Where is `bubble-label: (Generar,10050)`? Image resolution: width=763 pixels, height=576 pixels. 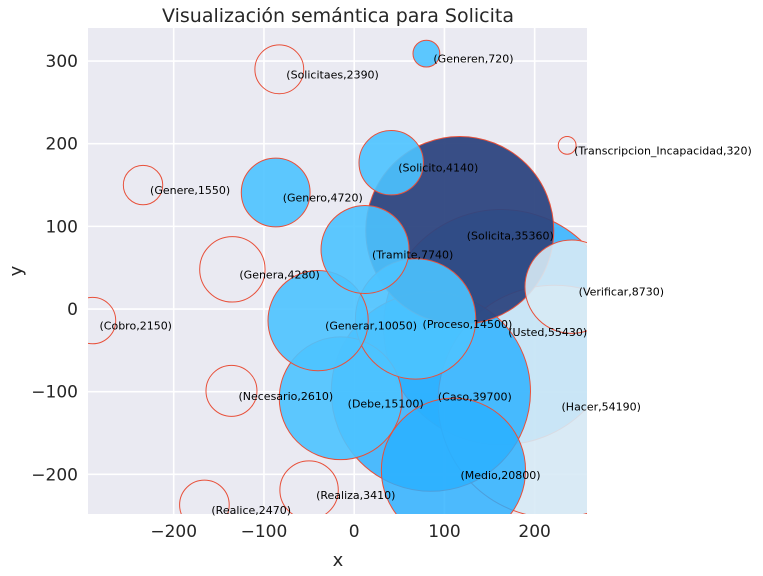
bubble-label: (Generar,10050) is located at coordinates (371, 326).